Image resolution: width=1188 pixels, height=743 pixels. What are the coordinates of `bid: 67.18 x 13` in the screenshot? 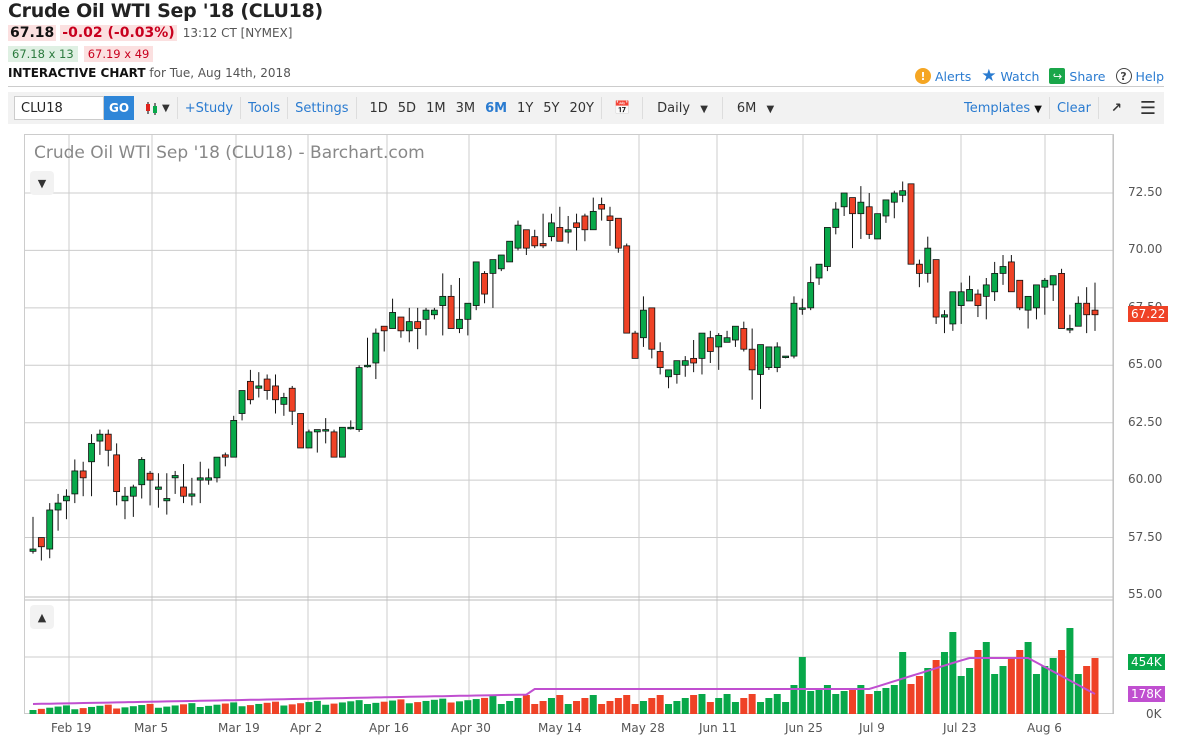 It's located at (43, 54).